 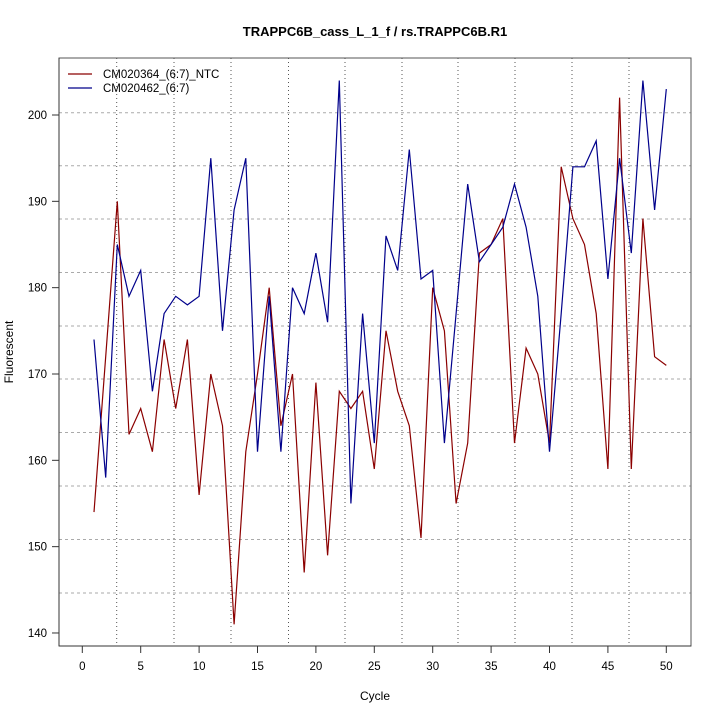 I want to click on x-tick-label: 0, so click(x=82, y=667).